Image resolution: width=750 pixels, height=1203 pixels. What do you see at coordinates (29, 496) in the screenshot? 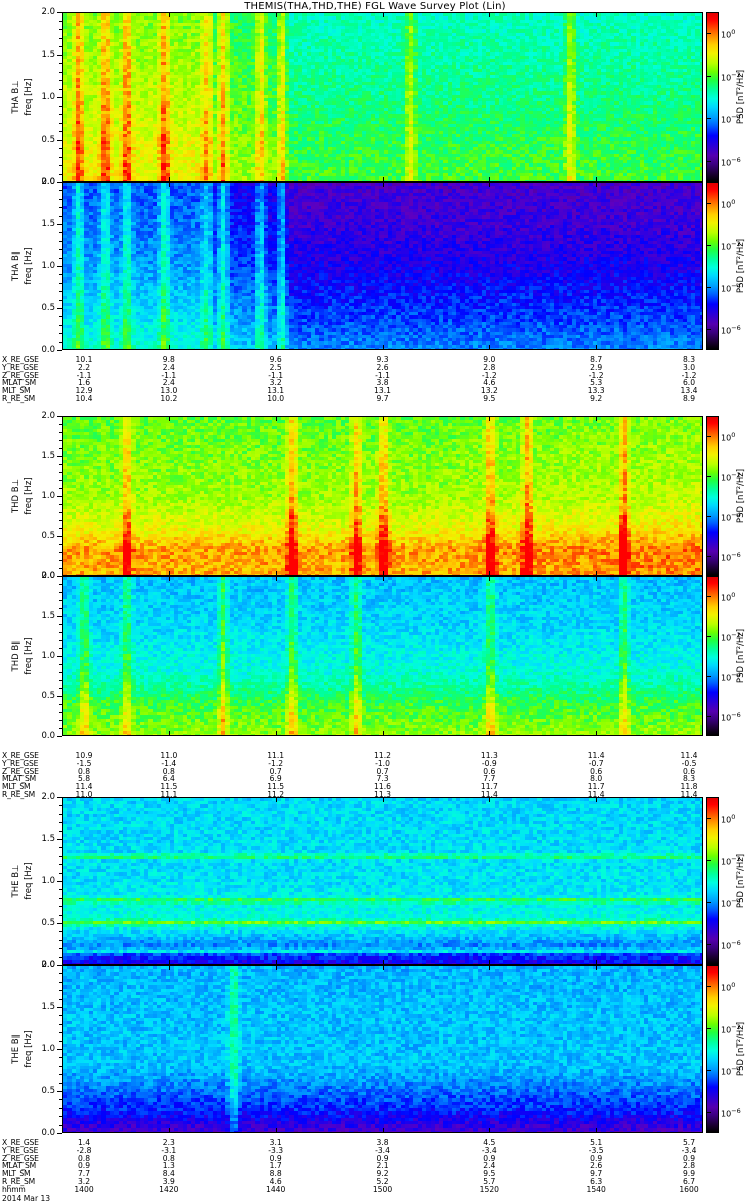
I see `y-axis-freq-label-thd-bperp: freq [Hz]` at bounding box center [29, 496].